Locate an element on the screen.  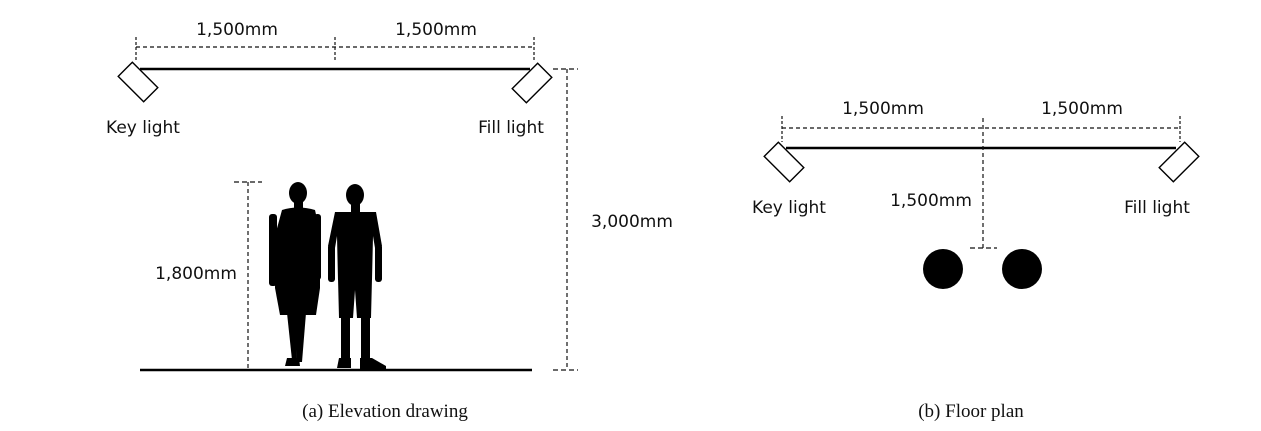
elevation-fill-light-label: Fill light is located at coordinates (511, 128).